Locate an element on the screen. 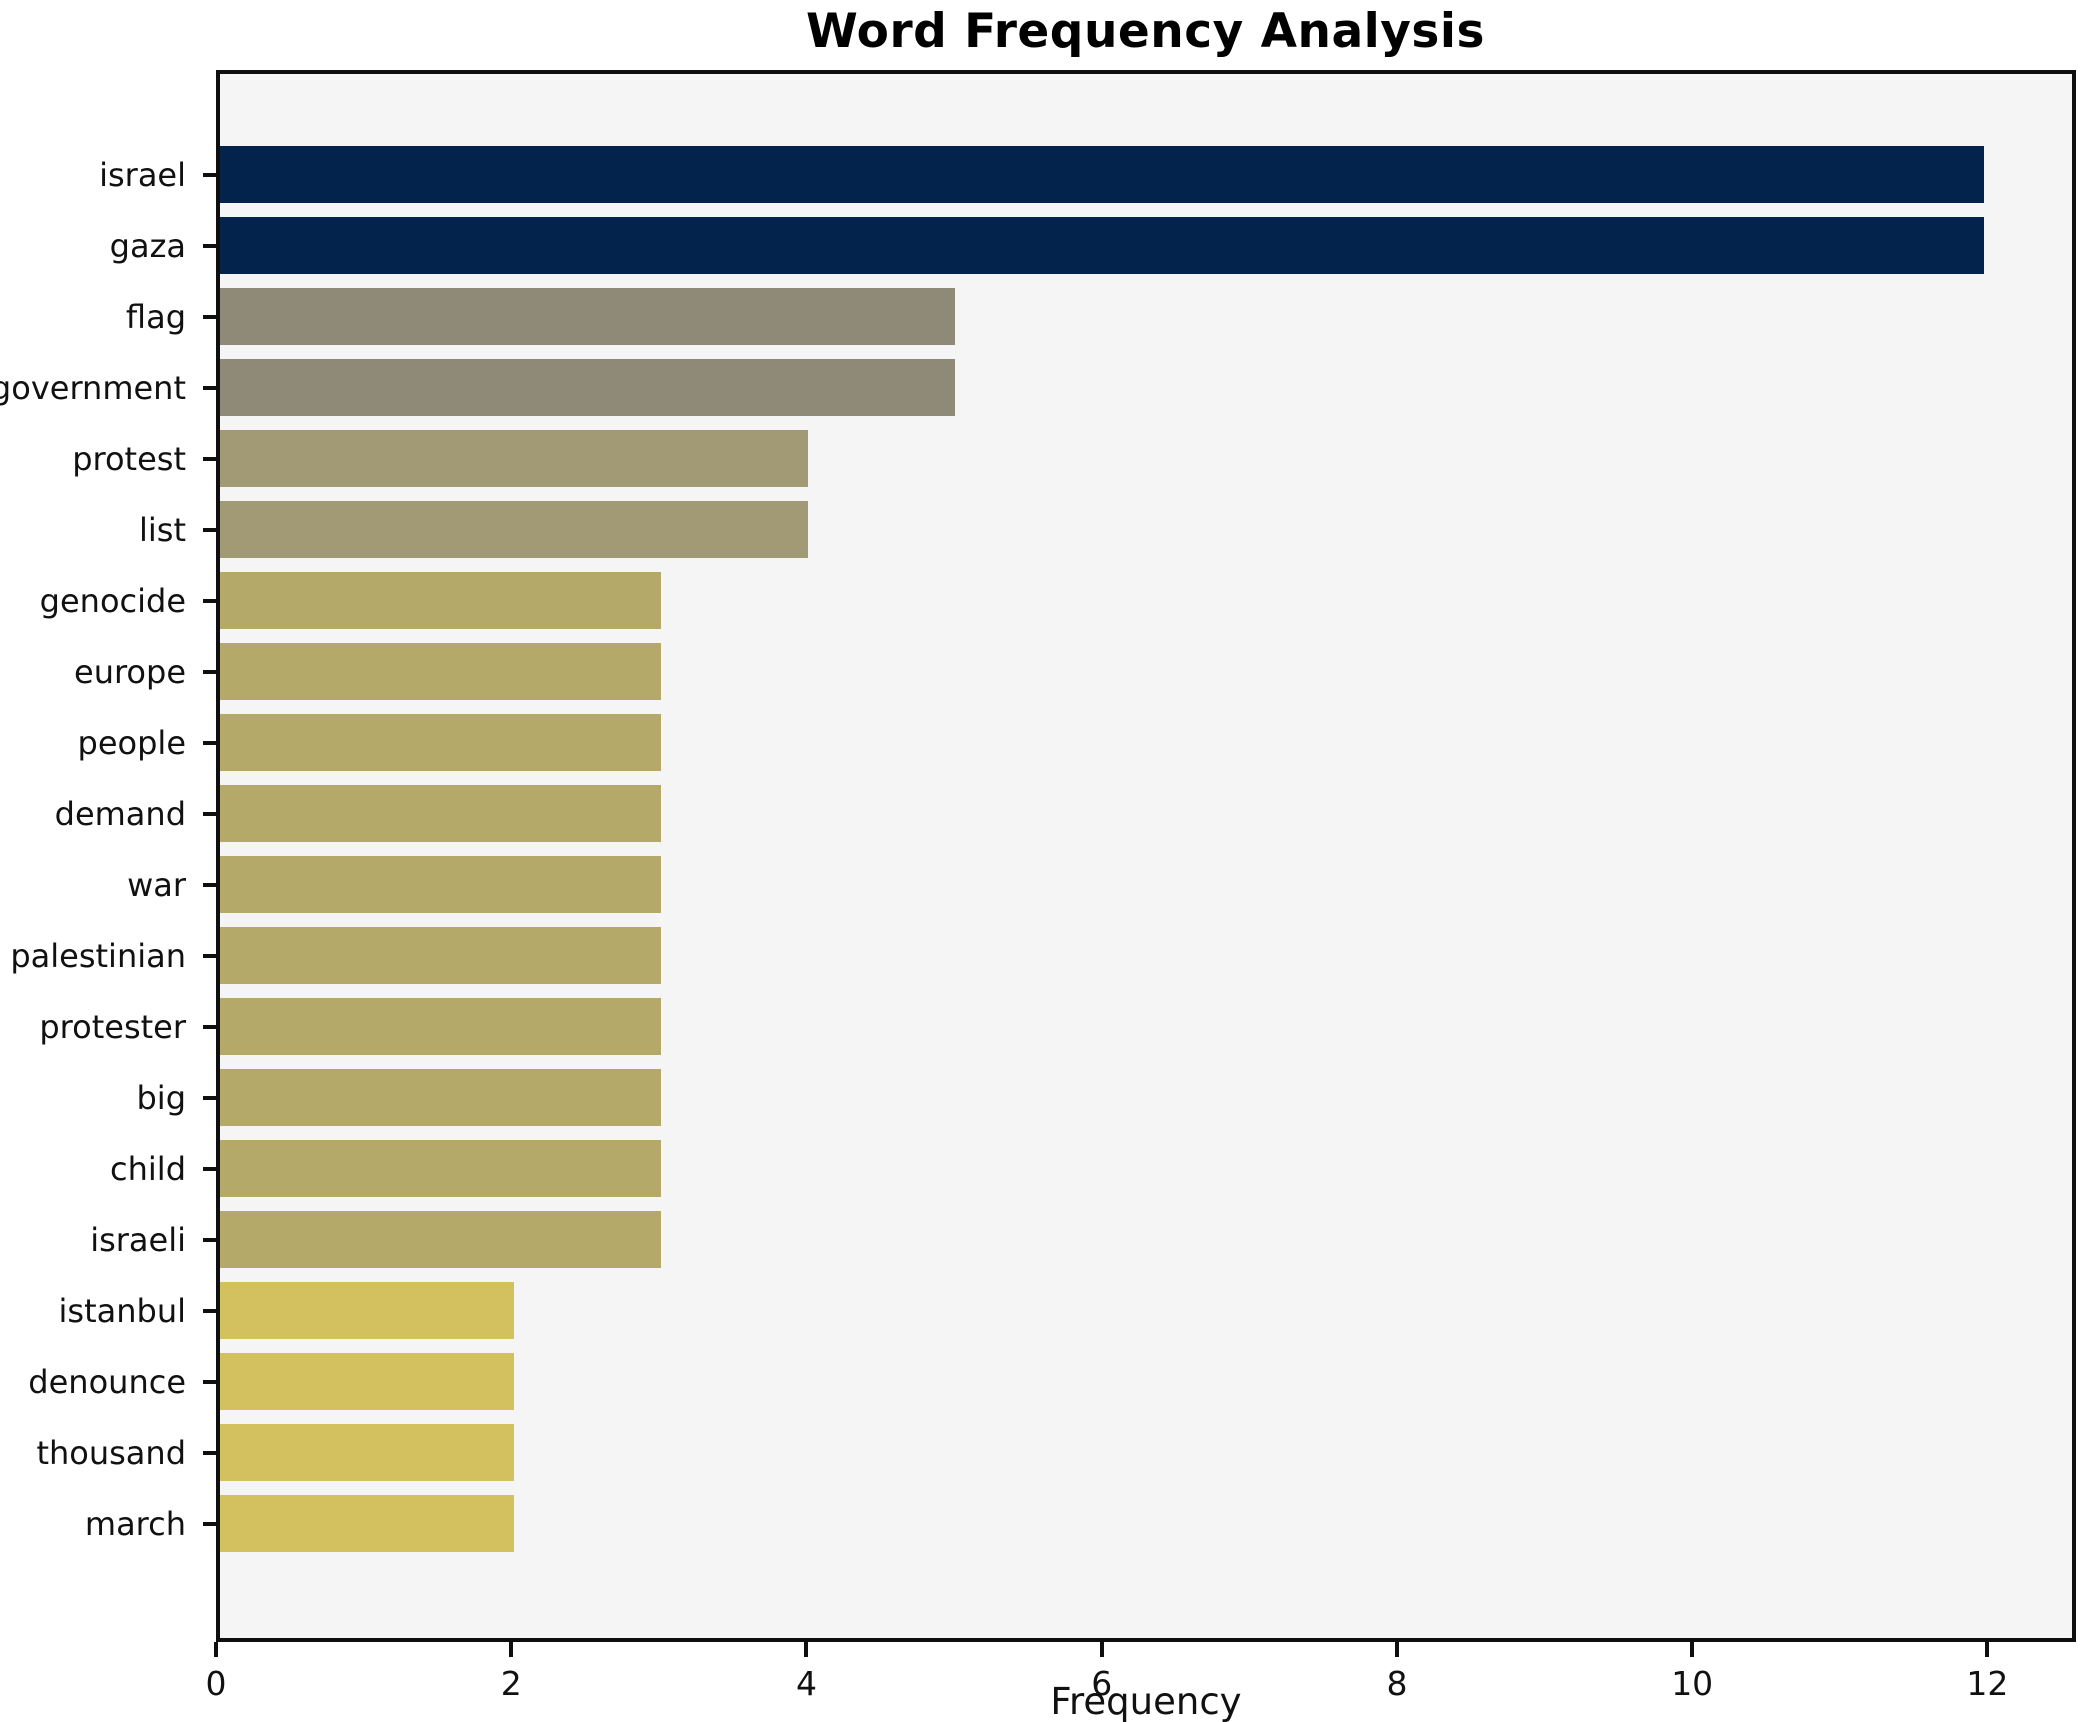  y-axis-label: gaza is located at coordinates (147, 245).